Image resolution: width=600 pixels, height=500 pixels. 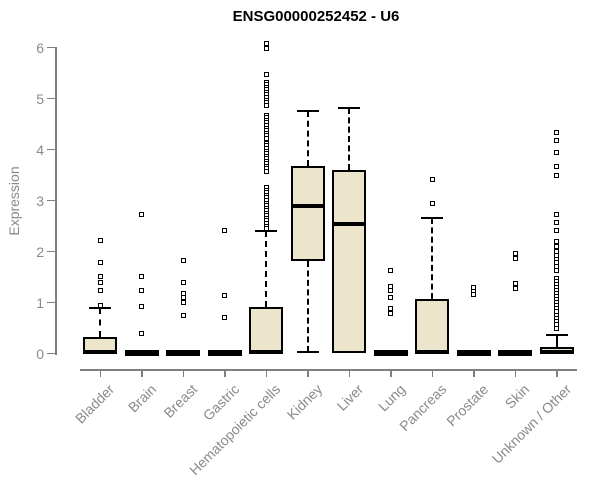 What do you see at coordinates (40, 47) in the screenshot?
I see `y-tick-label: 6` at bounding box center [40, 47].